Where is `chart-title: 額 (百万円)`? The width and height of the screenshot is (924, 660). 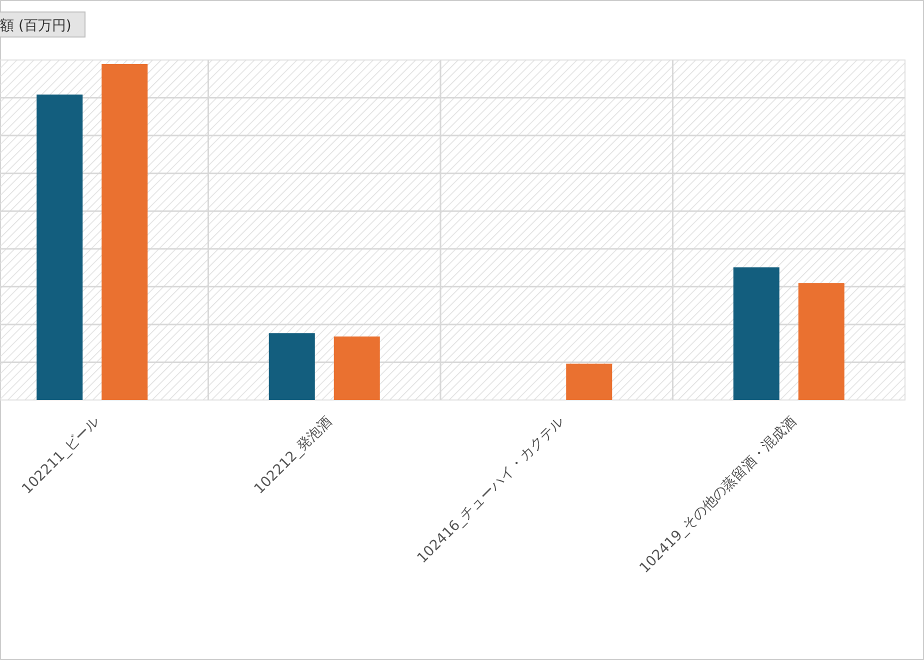
chart-title: 額 (百万円) is located at coordinates (36, 26).